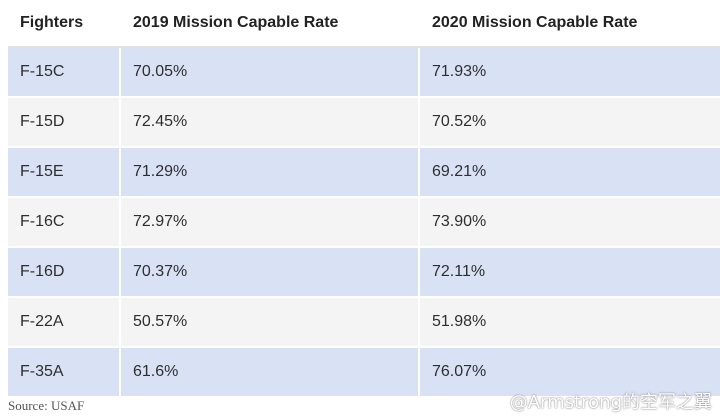 The width and height of the screenshot is (720, 420). I want to click on table-row: F-35A 61.6% 76.07%, so click(364, 371).